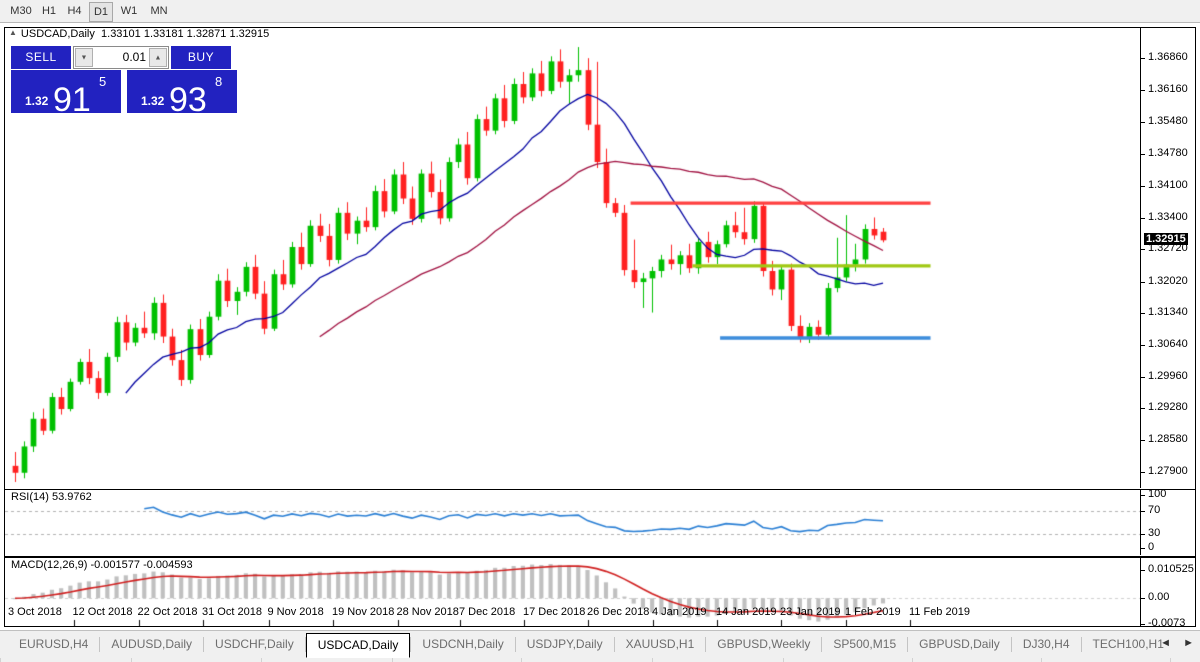 The width and height of the screenshot is (1200, 662). Describe the element at coordinates (363, 612) in the screenshot. I see `time-axis-label: 19 Nov 2018` at that location.